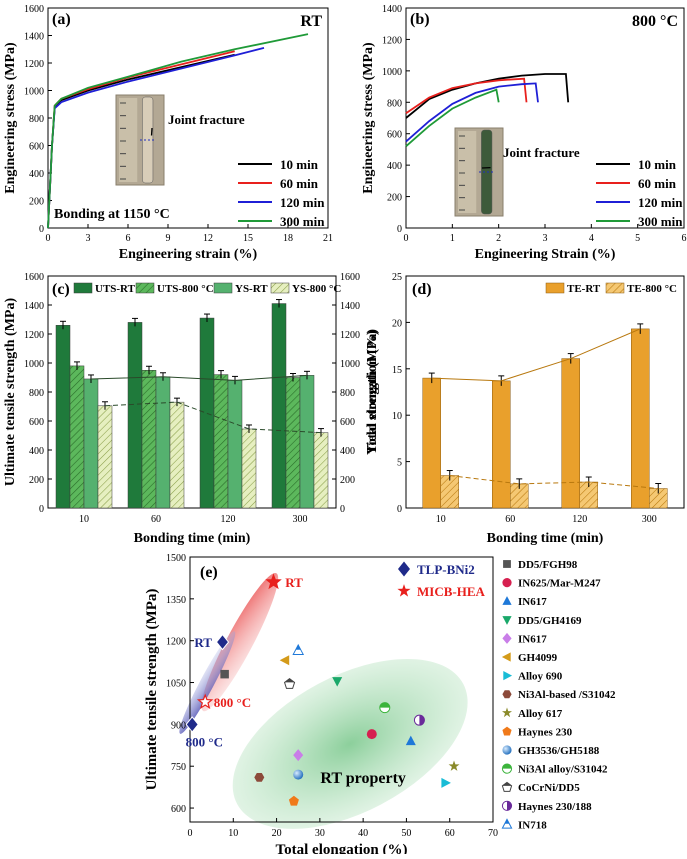  Describe the element at coordinates (649, 519) in the screenshot. I see `x-tick-label: 300` at that location.